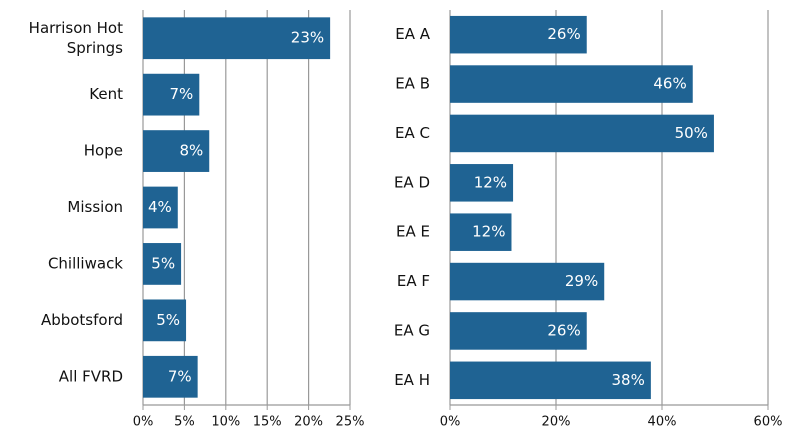  What do you see at coordinates (76, 38) in the screenshot?
I see `category-label: Harrison Hot Springs` at bounding box center [76, 38].